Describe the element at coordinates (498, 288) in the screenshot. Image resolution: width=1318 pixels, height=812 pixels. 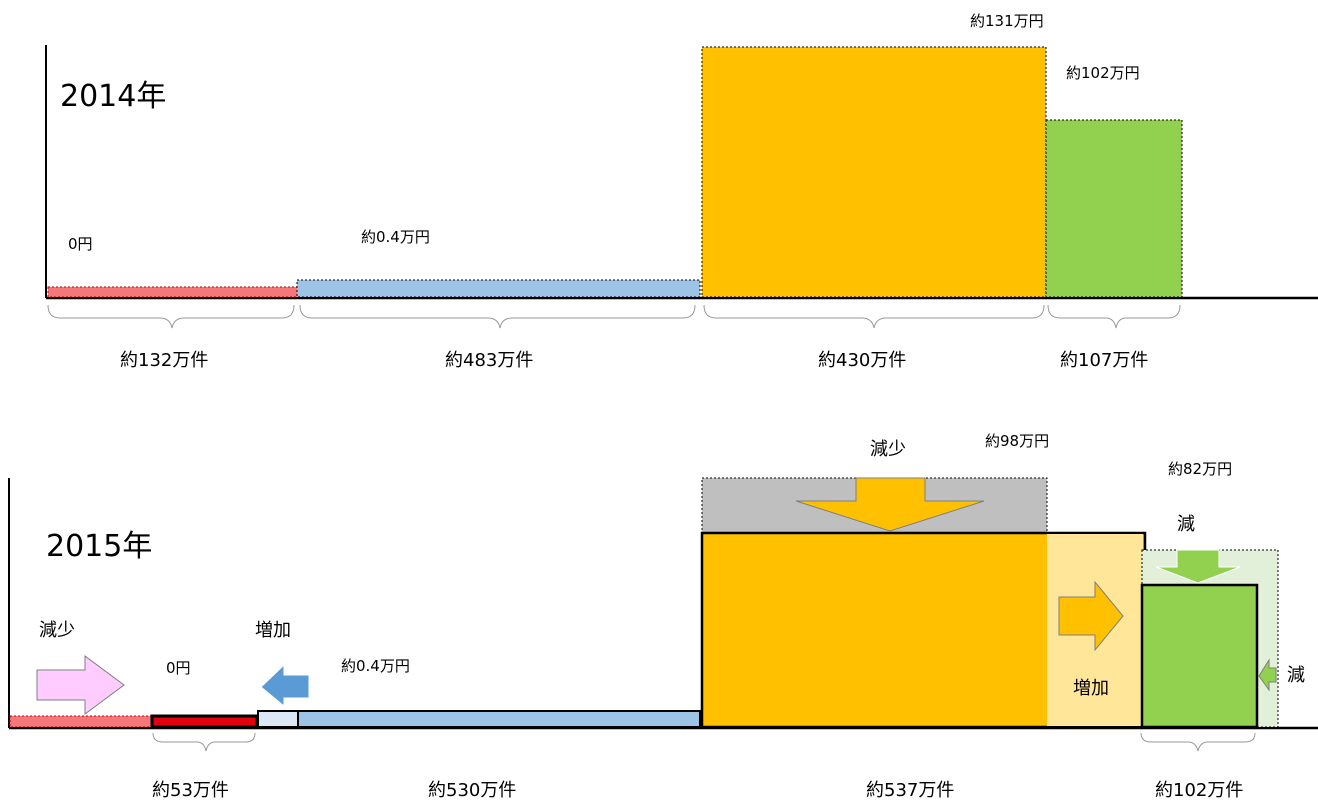
I see `bar-2014-blue` at that location.